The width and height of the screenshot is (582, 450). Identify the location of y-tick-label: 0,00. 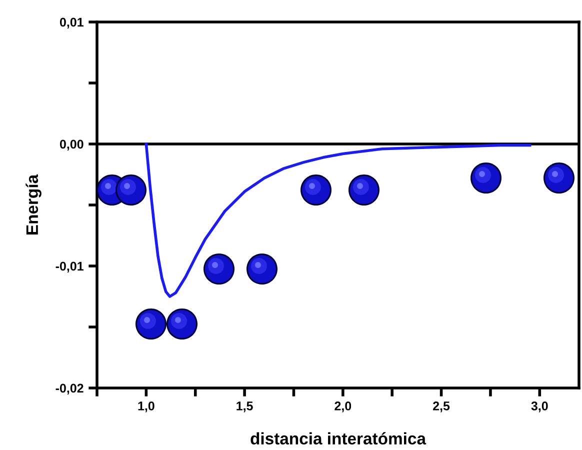
(72, 145).